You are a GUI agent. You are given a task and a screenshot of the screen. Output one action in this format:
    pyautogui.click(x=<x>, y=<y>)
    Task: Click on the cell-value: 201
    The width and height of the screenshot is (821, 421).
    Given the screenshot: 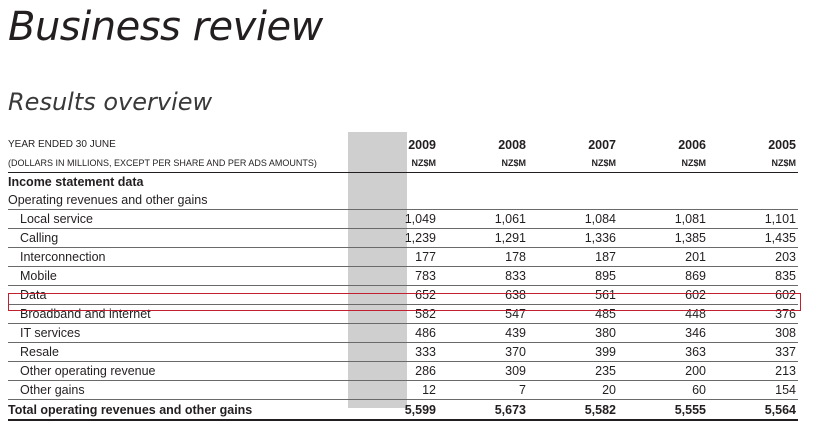 What is the action you would take?
    pyautogui.click(x=663, y=257)
    